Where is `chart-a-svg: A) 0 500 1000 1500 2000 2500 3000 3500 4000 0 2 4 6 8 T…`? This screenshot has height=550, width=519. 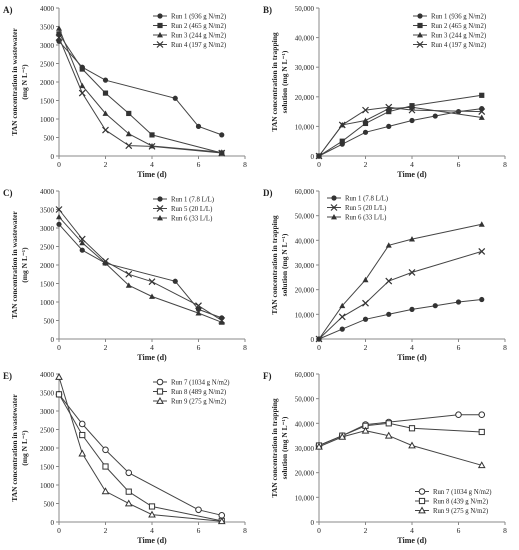 chart-a-svg: A) 0 500 1000 1500 2000 2500 3000 3500 4000 0 2 4 6 8 T… is located at coordinates (125, 92).